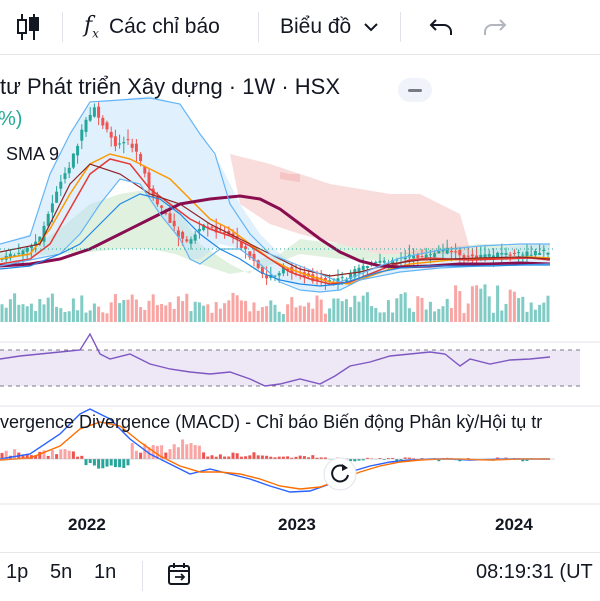 The image size is (600, 601). I want to click on collapse-legend-button, so click(415, 90).